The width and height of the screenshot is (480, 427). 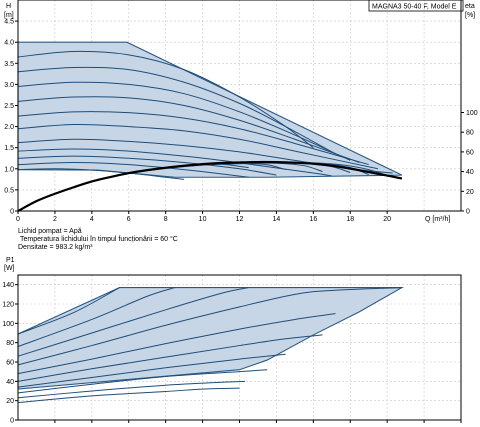 I want to click on power-y-tick-label: 140, so click(x=8, y=285).